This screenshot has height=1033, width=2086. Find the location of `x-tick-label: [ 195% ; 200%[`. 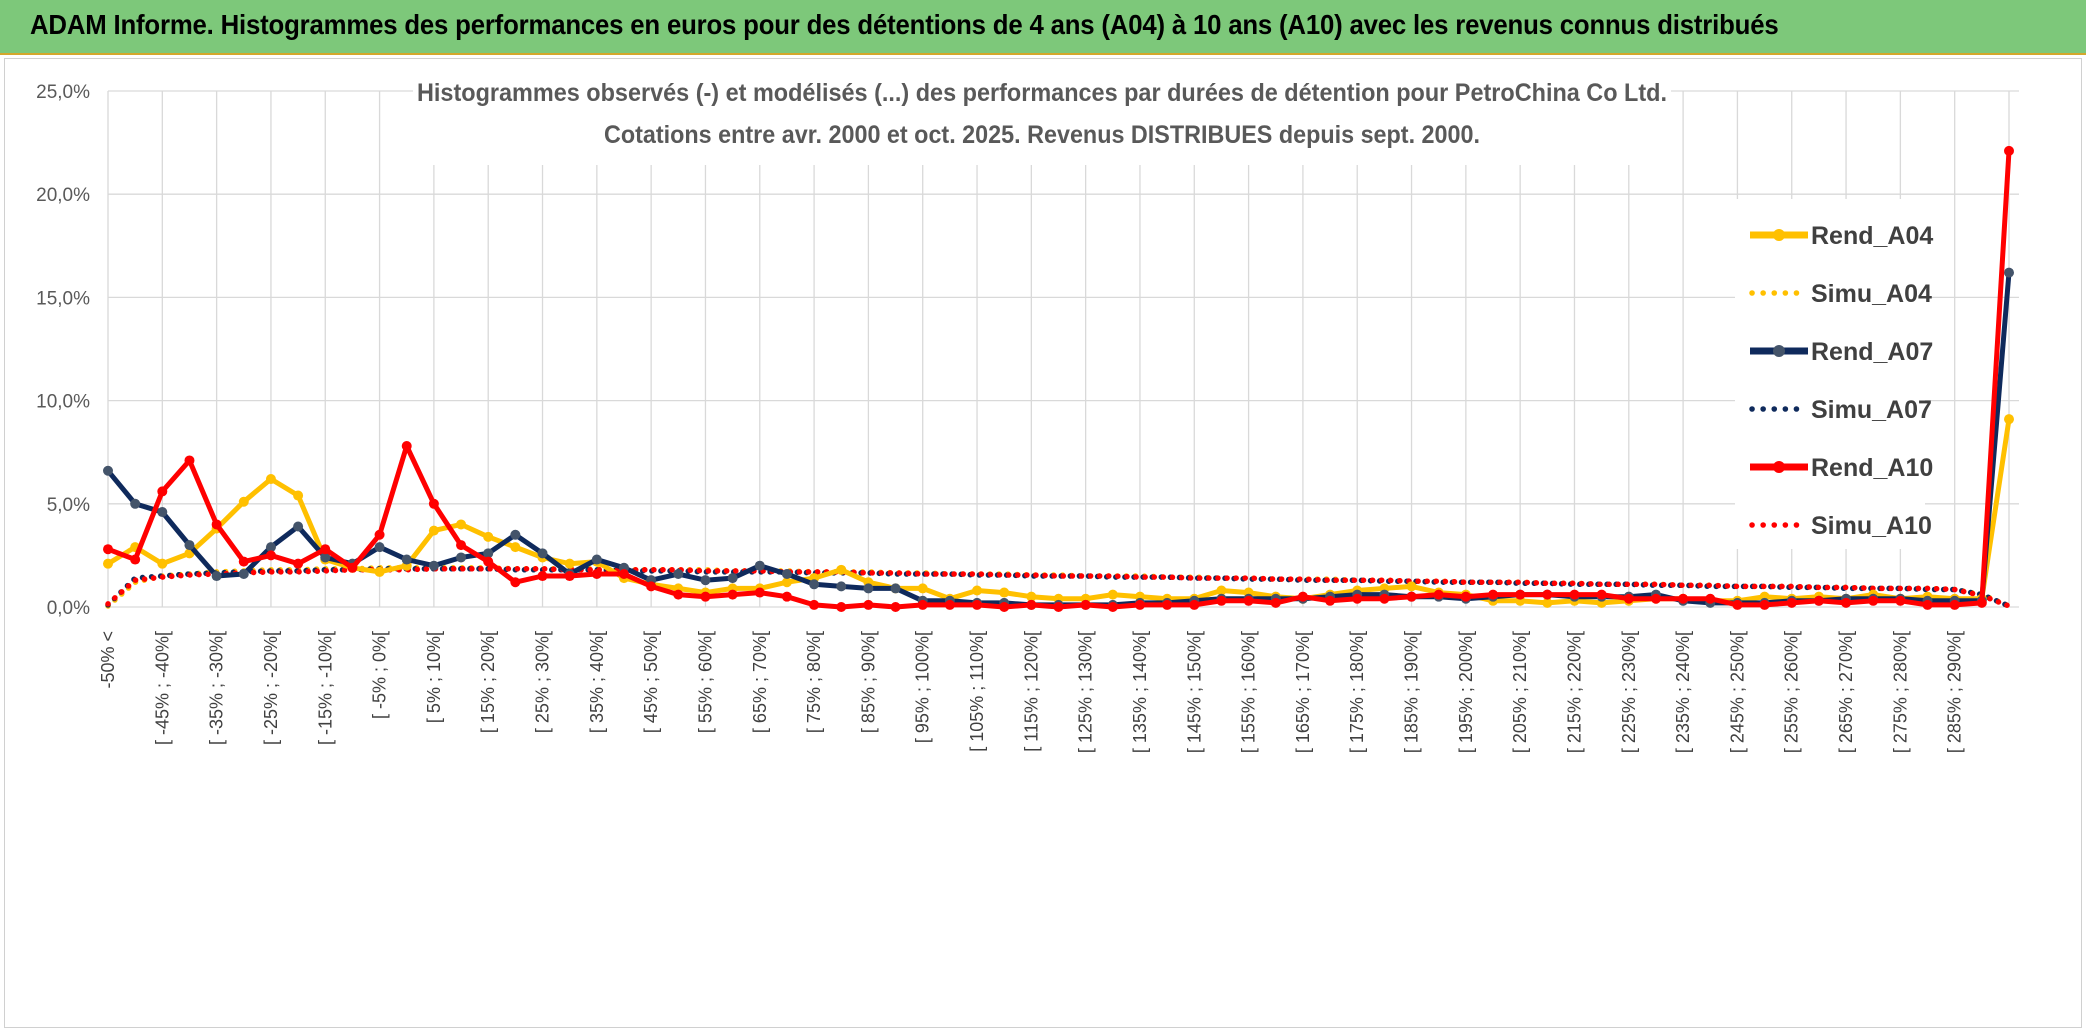

x-tick-label: [ 195% ; 200%[ is located at coordinates (1466, 692).